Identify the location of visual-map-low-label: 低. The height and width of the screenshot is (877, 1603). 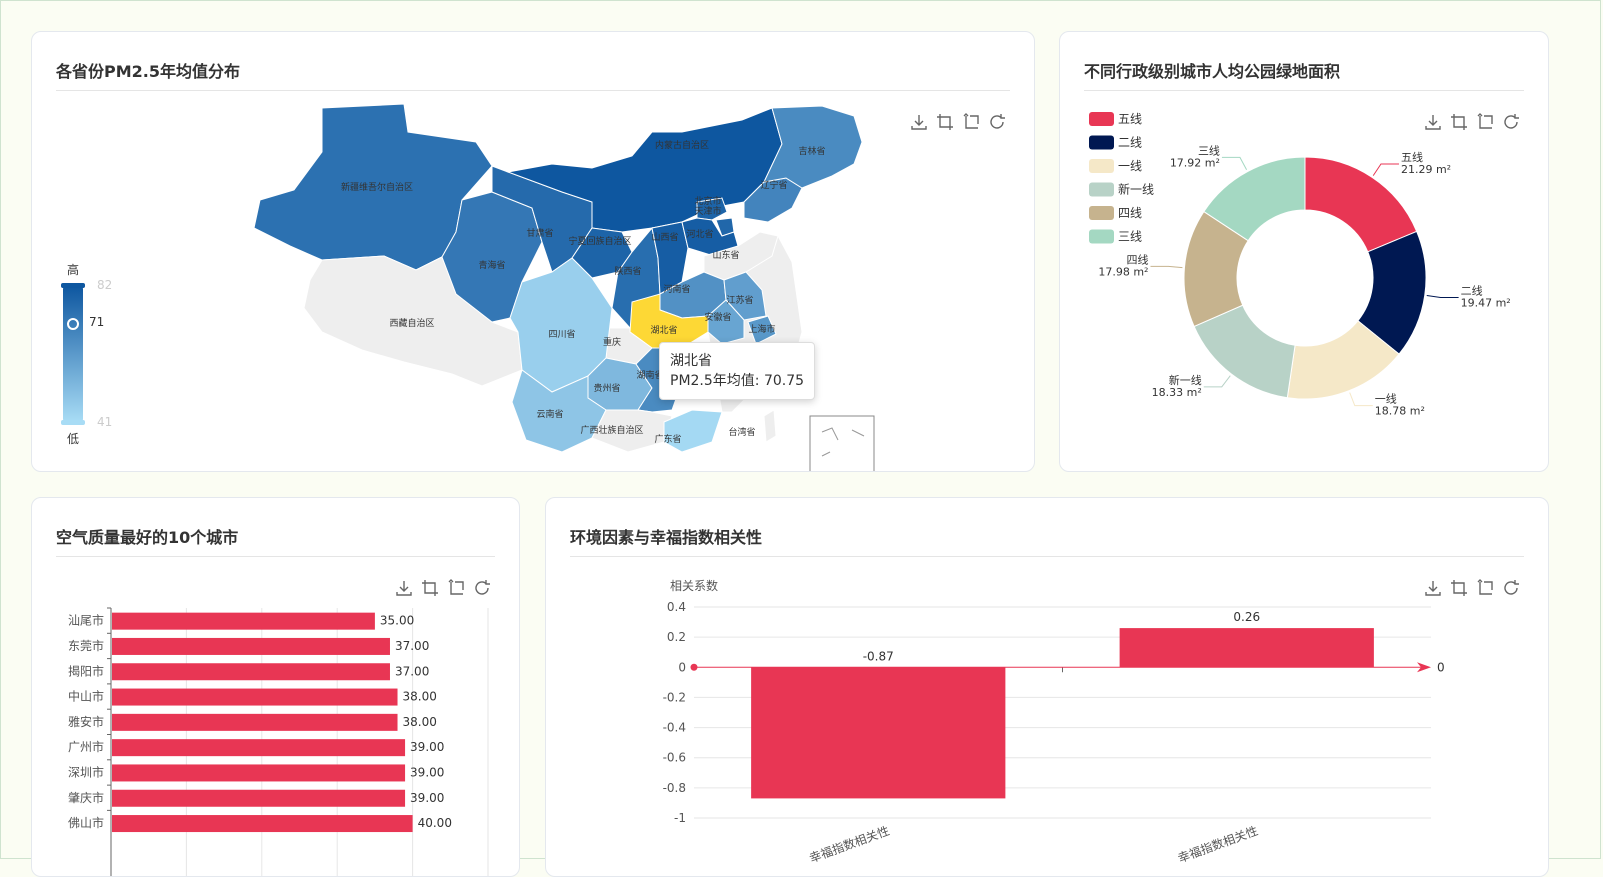
(73, 439).